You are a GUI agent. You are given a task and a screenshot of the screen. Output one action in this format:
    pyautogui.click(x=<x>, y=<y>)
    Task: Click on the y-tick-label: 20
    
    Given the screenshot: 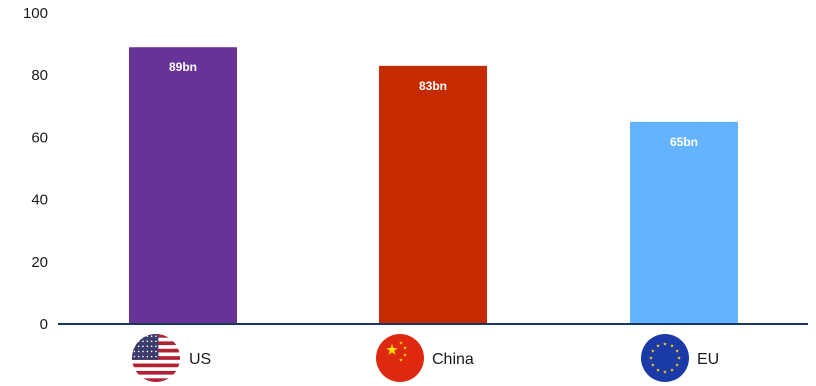 What is the action you would take?
    pyautogui.click(x=39, y=262)
    